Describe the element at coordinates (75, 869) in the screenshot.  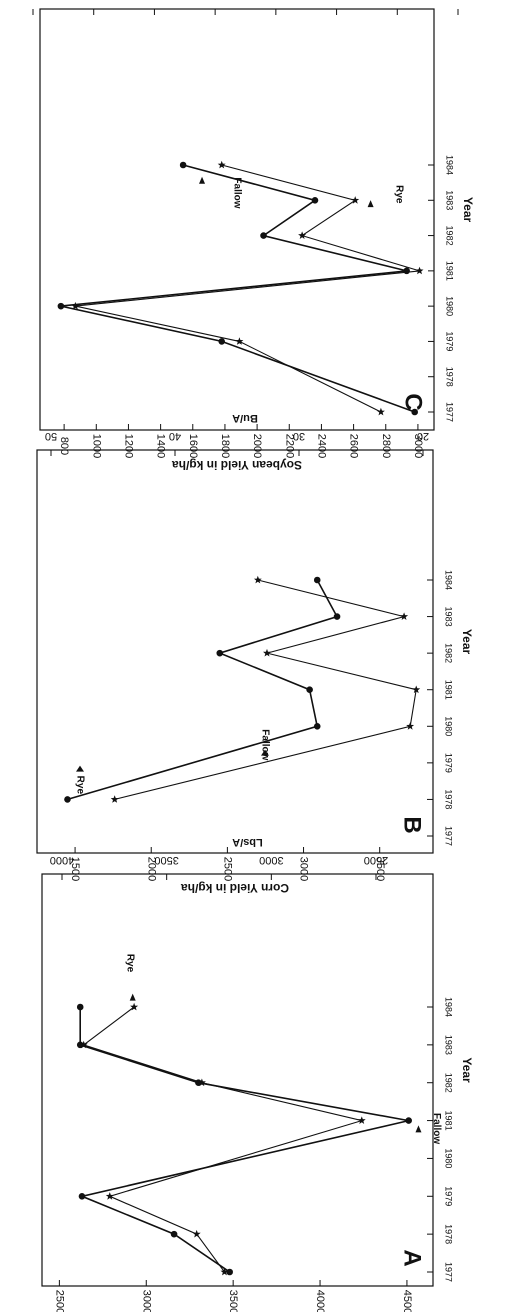
I see `y-tick-label: 1500` at that location.